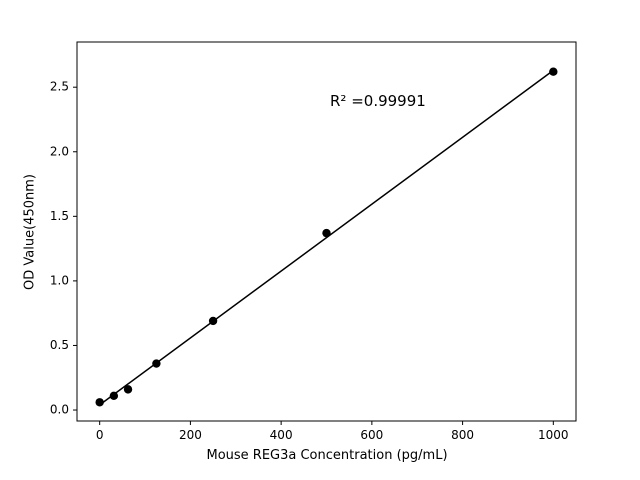  I want to click on x-tick-label: 800, so click(462, 435).